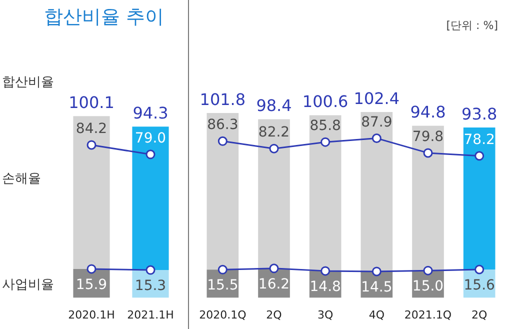  What do you see at coordinates (428, 112) in the screenshot?
I see `total-label: 94.8` at bounding box center [428, 112].